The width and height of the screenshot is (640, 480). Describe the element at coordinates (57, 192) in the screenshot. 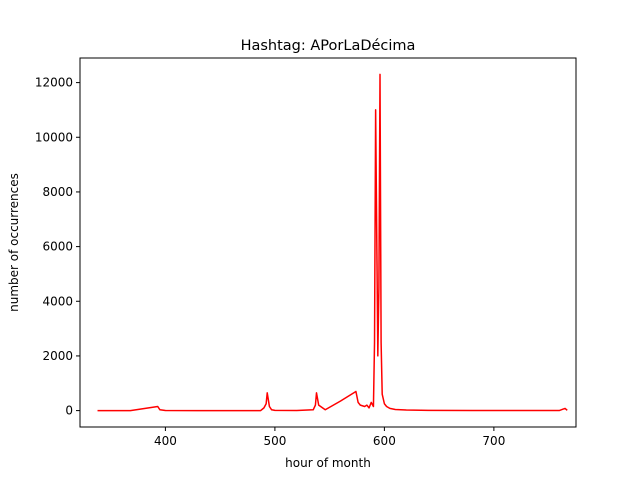

I see `y-tick-label: 8000` at that location.